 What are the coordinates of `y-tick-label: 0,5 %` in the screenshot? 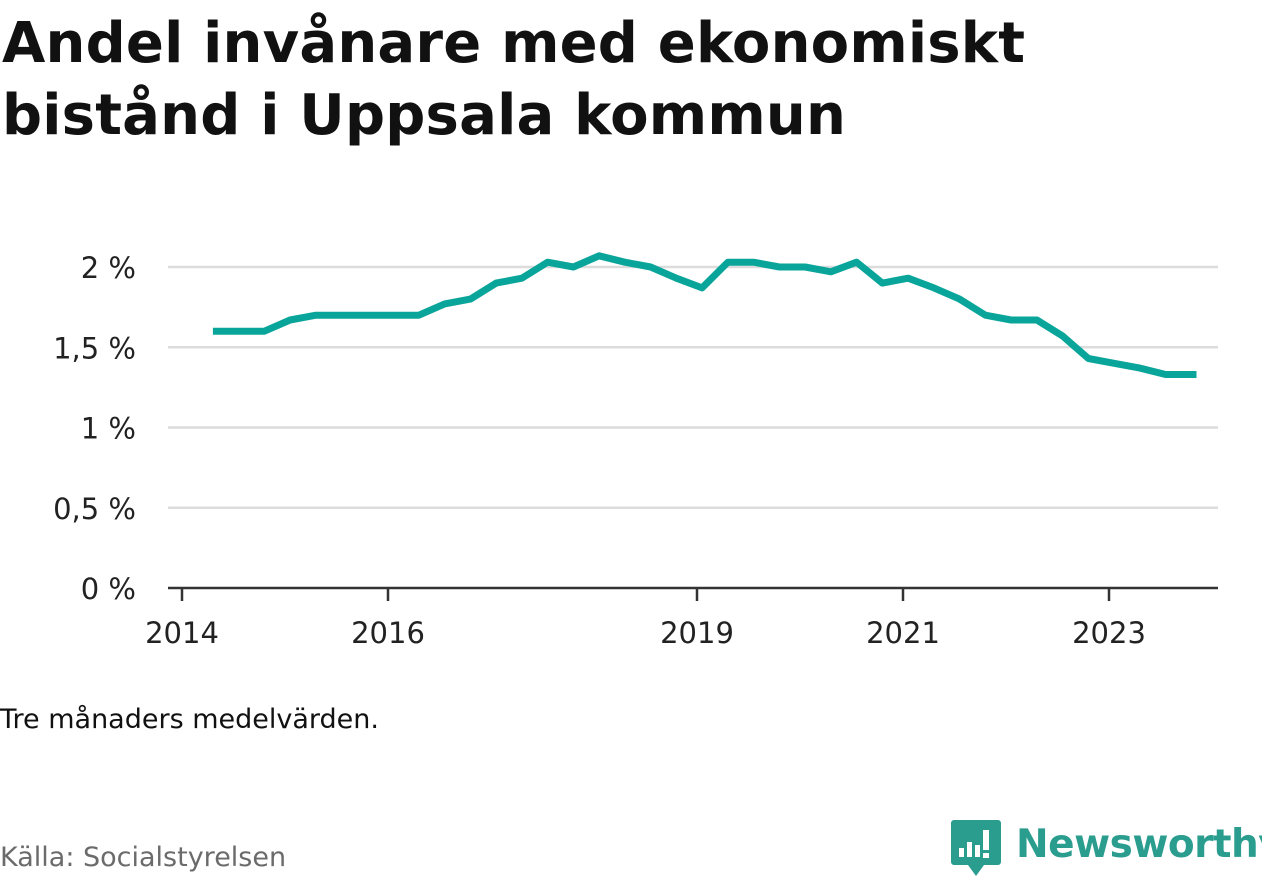 It's located at (94, 509).